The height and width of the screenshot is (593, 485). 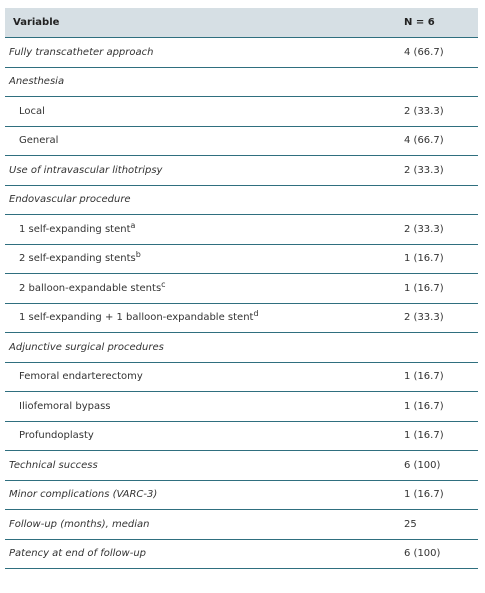 I want to click on footnote-mark: c, so click(x=163, y=284).